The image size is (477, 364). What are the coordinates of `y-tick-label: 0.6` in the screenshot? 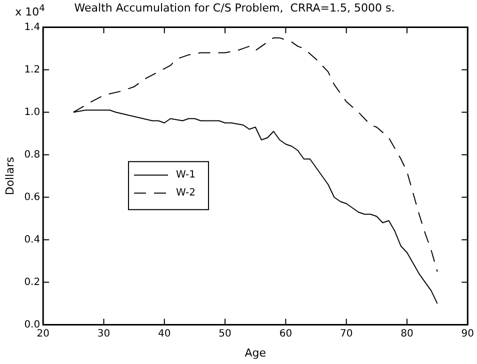 It's located at (32, 197).